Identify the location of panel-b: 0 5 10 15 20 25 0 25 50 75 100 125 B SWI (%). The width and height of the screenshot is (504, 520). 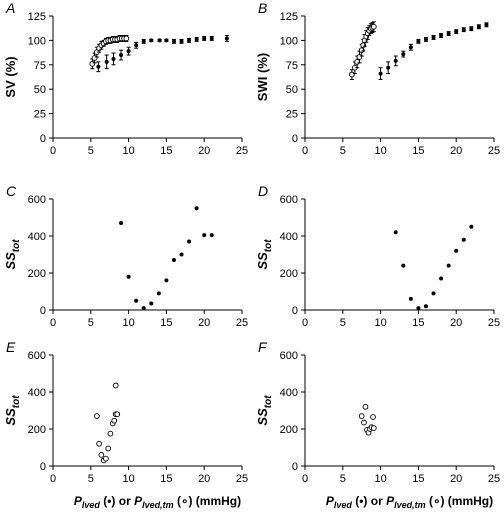
(377, 78).